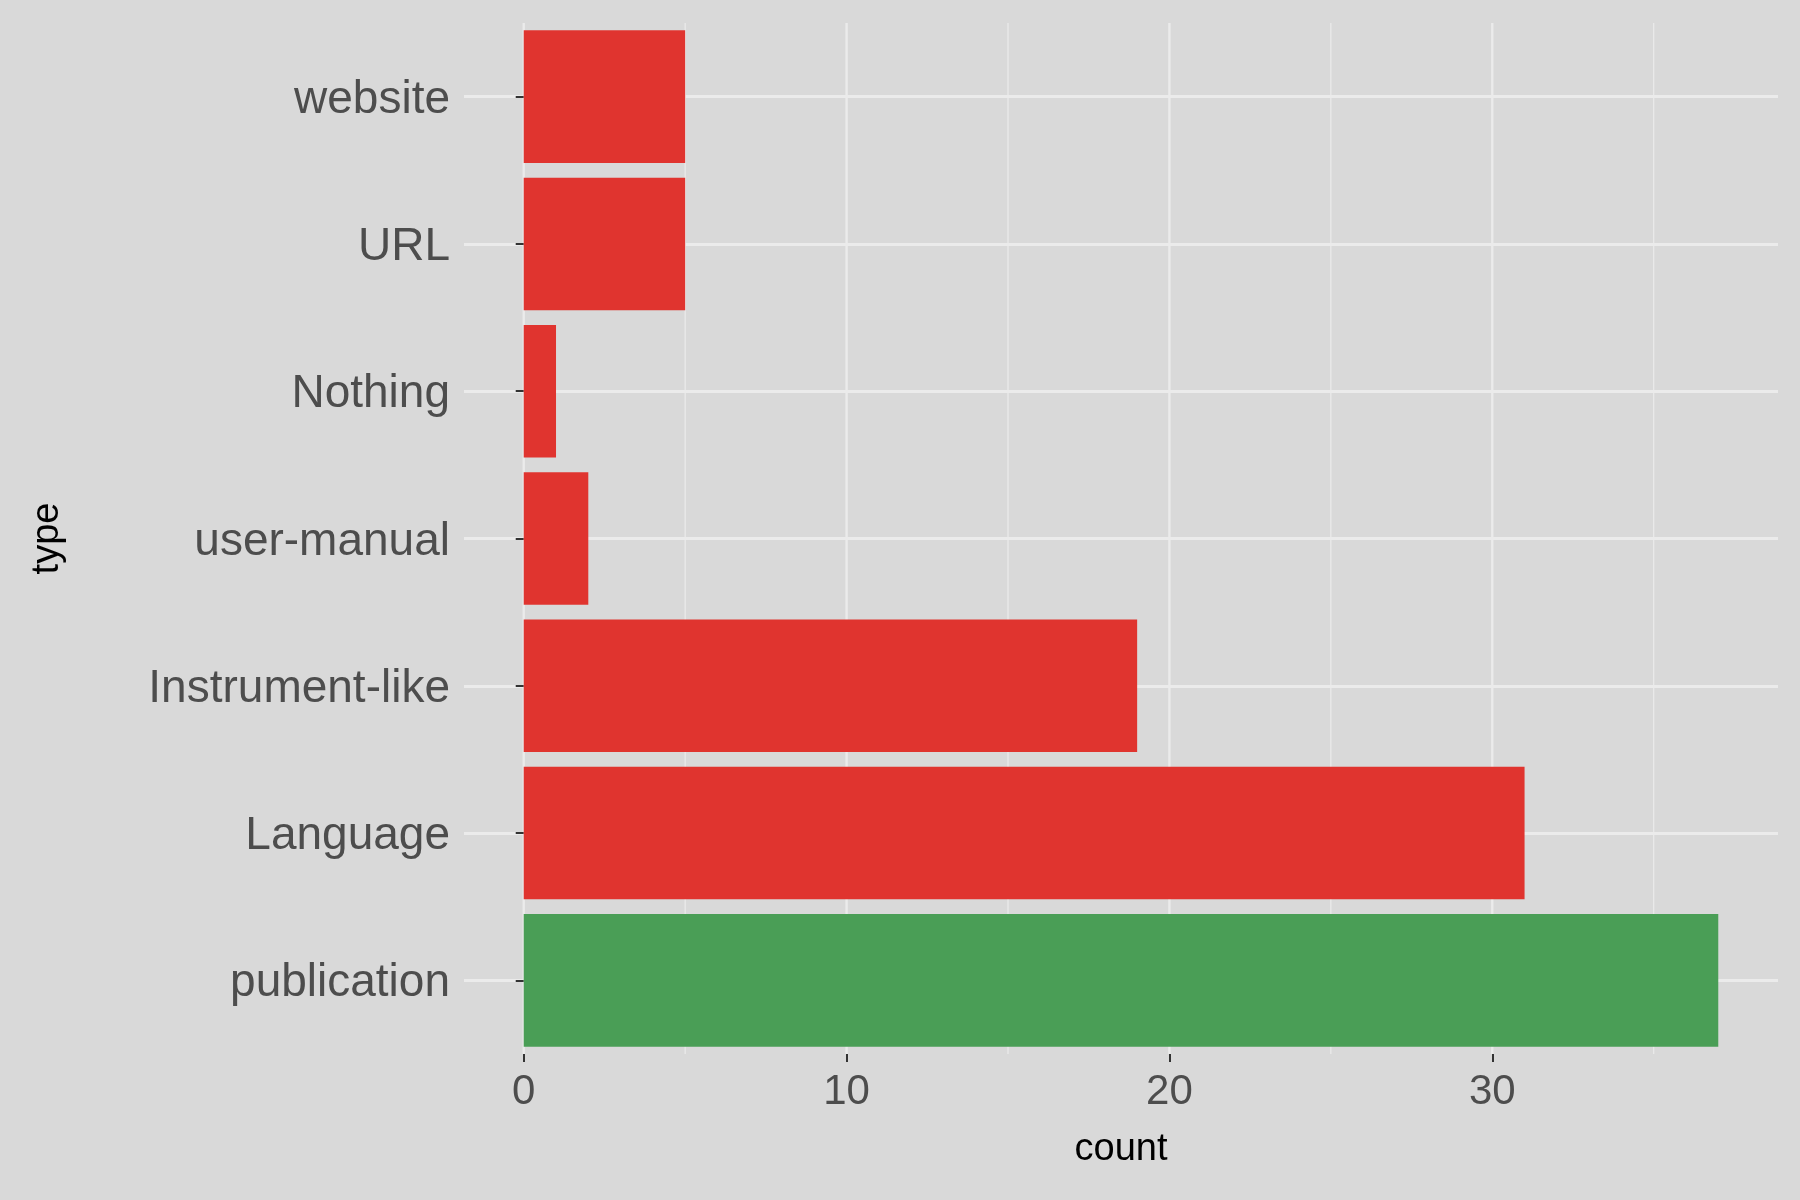 The width and height of the screenshot is (1800, 1200). Describe the element at coordinates (299, 685) in the screenshot. I see `y-tick-label: Instrument-like` at that location.